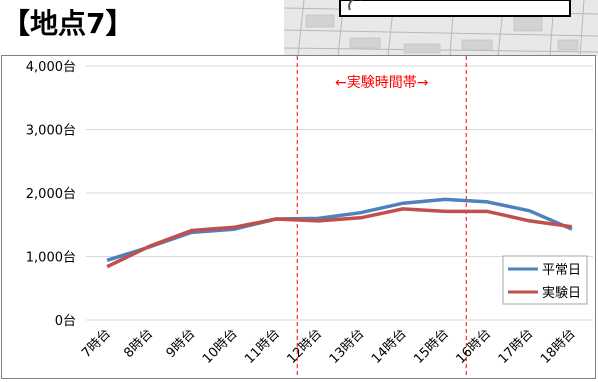 The width and height of the screenshot is (598, 382). Describe the element at coordinates (138, 343) in the screenshot. I see `x-tick-label: 8時台` at that location.